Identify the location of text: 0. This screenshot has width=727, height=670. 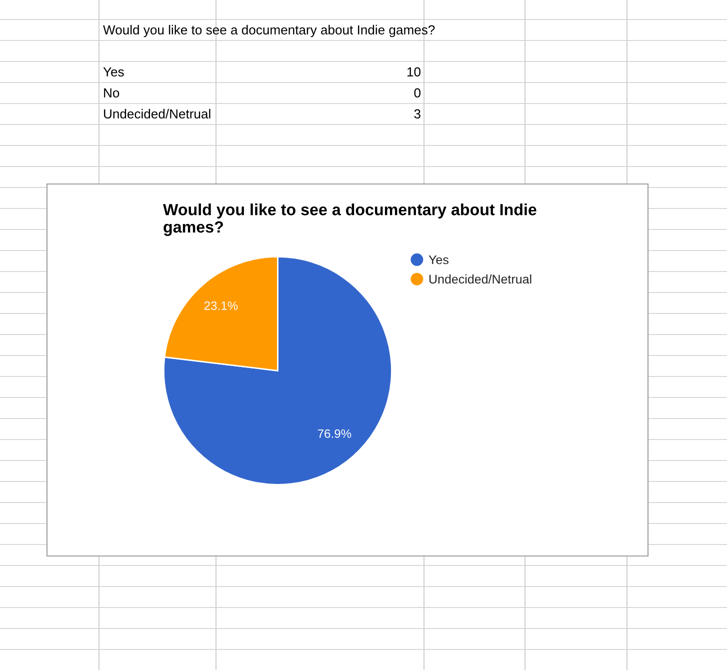
(417, 93).